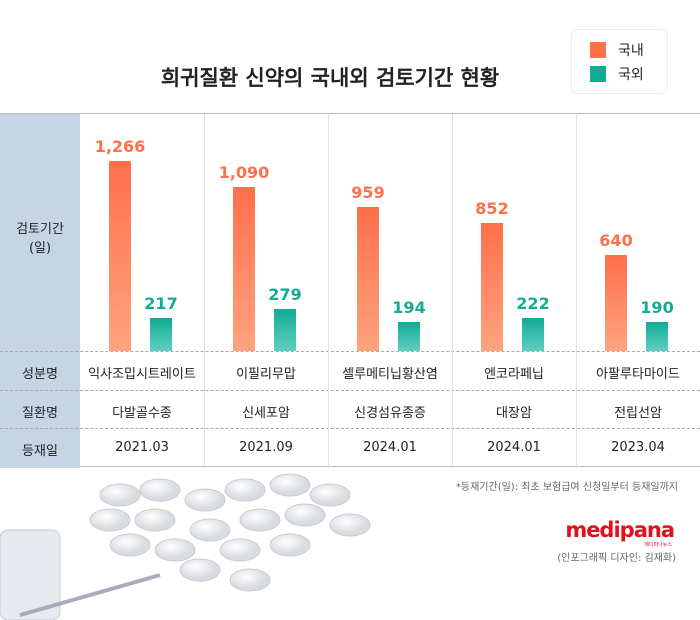 The image size is (700, 620). Describe the element at coordinates (638, 374) in the screenshot. I see `ingredient-cell: 아팔루타마이드` at that location.